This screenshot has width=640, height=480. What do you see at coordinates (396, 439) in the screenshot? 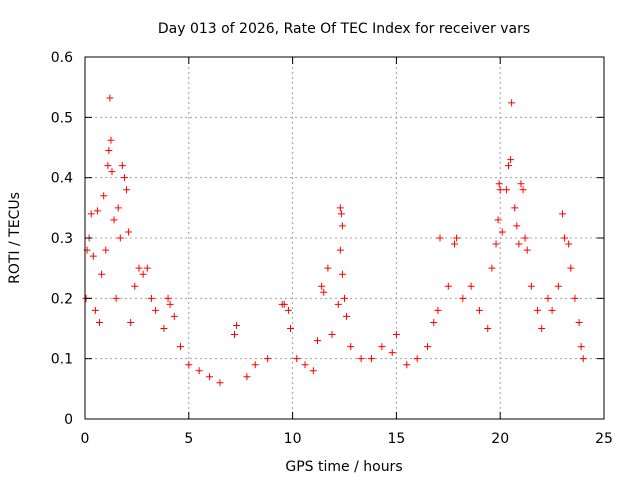
I see `x-tick-label: 15` at bounding box center [396, 439].